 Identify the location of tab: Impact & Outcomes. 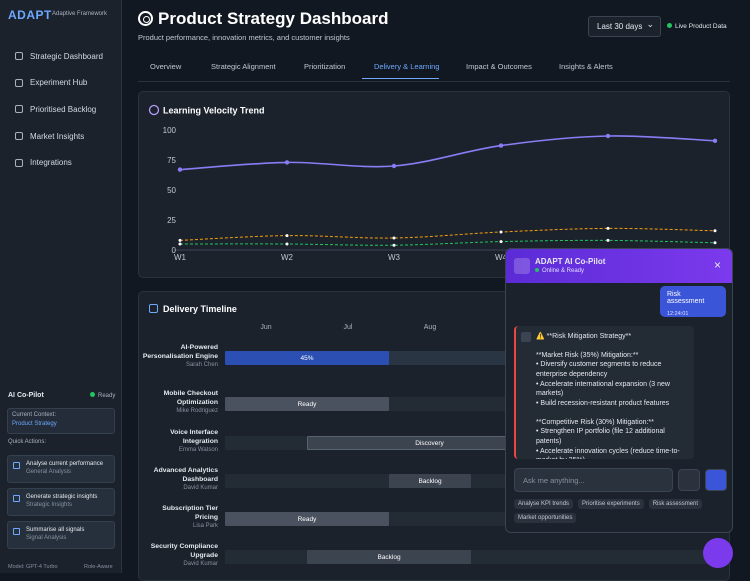
(499, 66).